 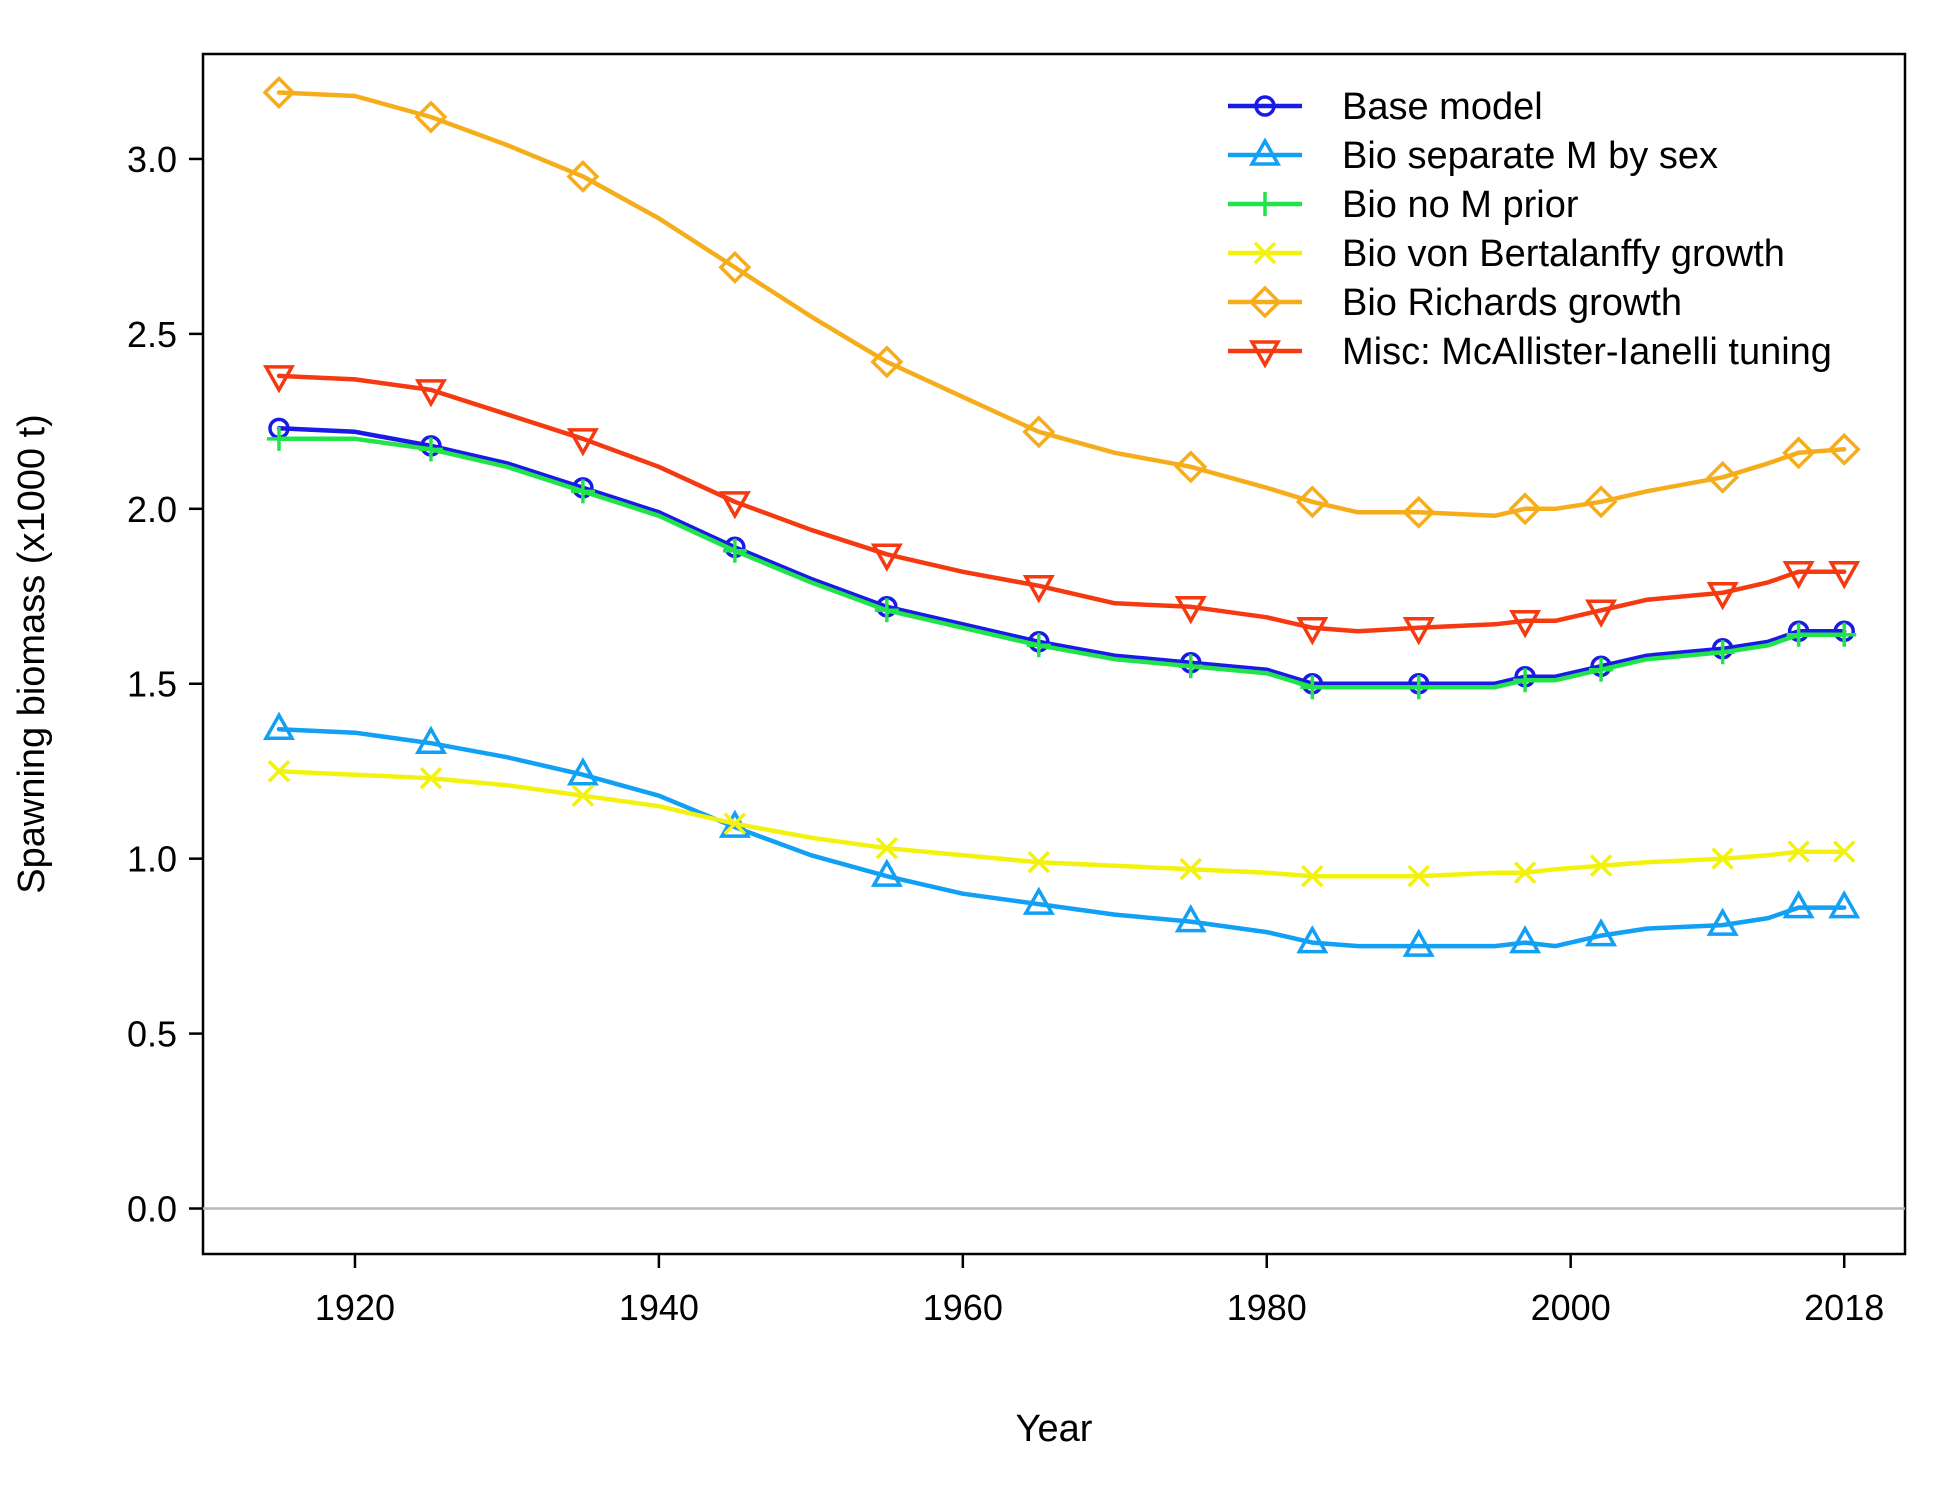 What do you see at coordinates (886, 610) in the screenshot?
I see `data-point-bio-no-m-prior-1955` at bounding box center [886, 610].